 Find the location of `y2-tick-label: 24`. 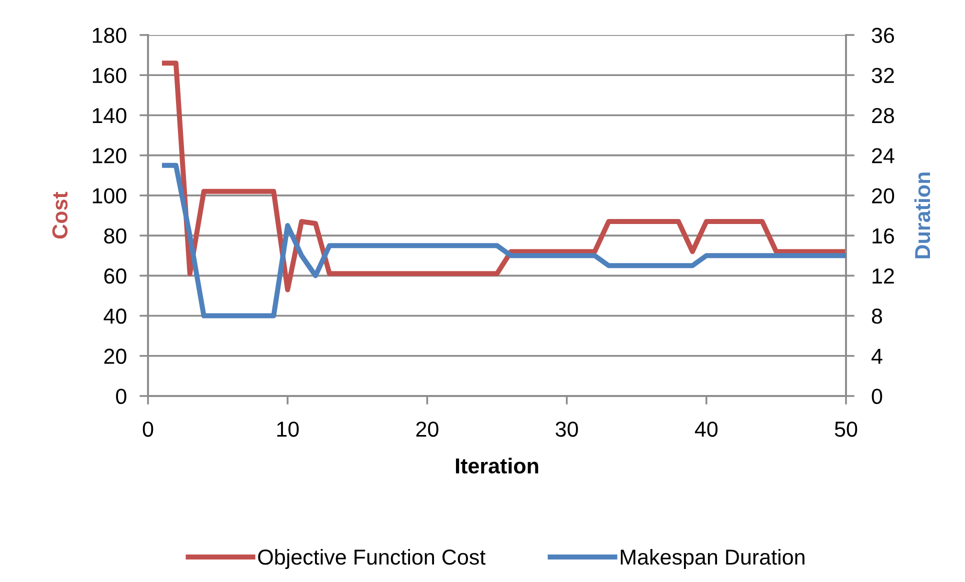

y2-tick-label: 24 is located at coordinates (883, 156).